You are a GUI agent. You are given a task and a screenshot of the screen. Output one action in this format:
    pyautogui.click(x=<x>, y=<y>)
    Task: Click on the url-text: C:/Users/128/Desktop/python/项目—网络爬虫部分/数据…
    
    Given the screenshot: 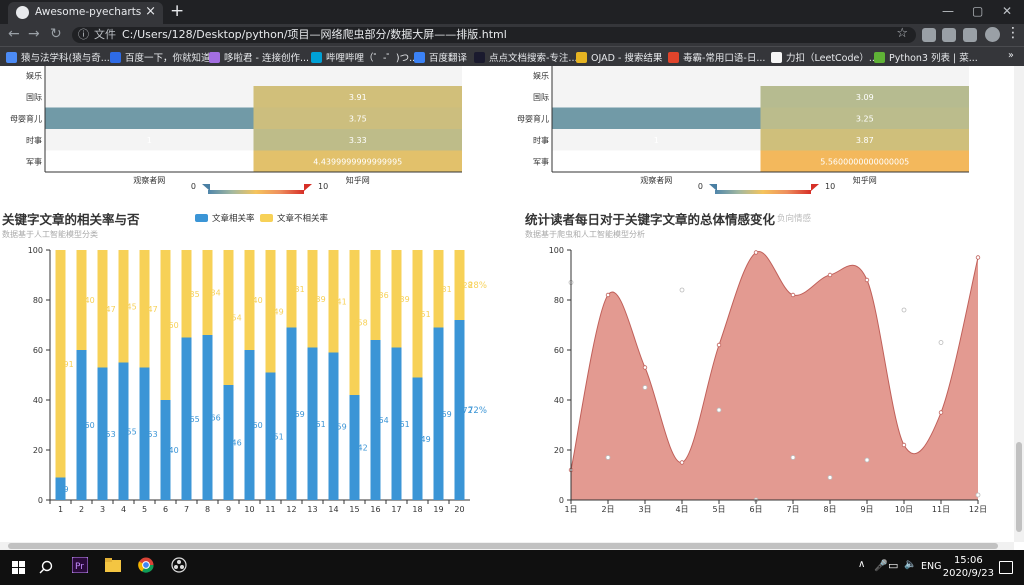 What is the action you would take?
    pyautogui.click(x=314, y=34)
    